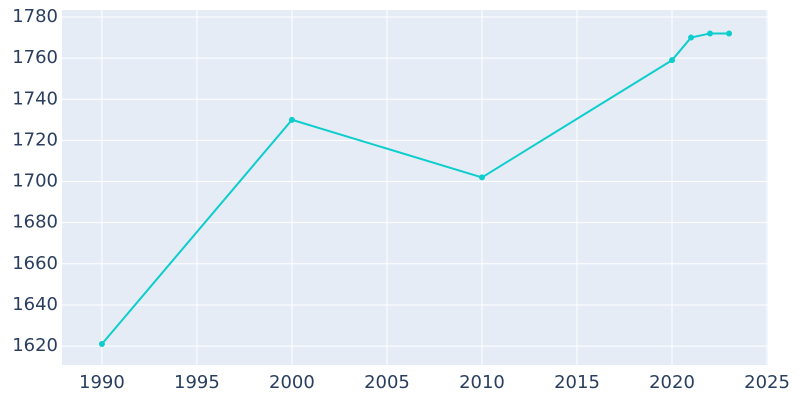 The image size is (800, 404). What do you see at coordinates (35, 345) in the screenshot?
I see `y-tick-label: 1620` at bounding box center [35, 345].